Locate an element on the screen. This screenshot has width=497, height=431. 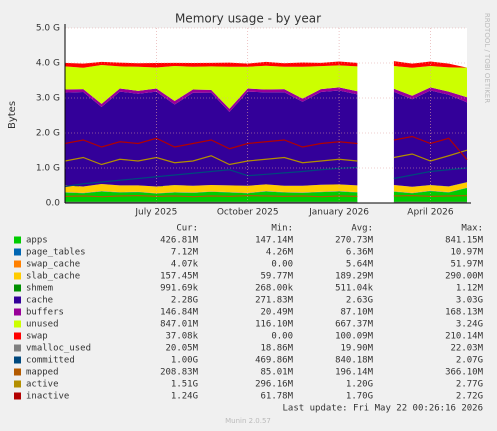
legend-stat: 100.09M is located at coordinates (354, 337).